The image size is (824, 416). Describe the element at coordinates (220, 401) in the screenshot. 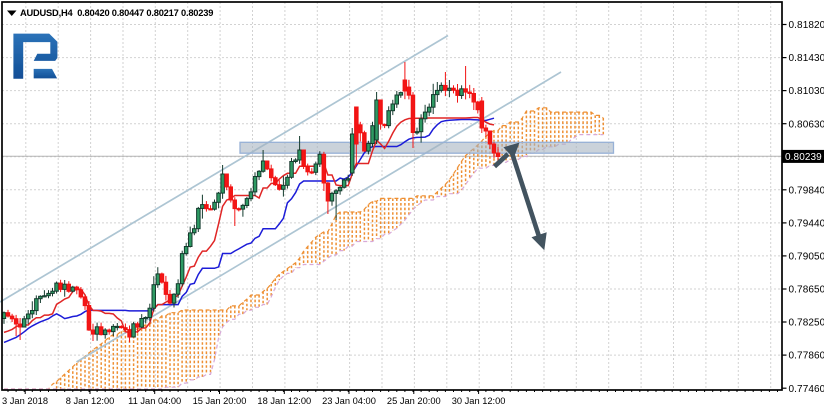

I see `svg-text: 15 Jan 20:00` at that location.